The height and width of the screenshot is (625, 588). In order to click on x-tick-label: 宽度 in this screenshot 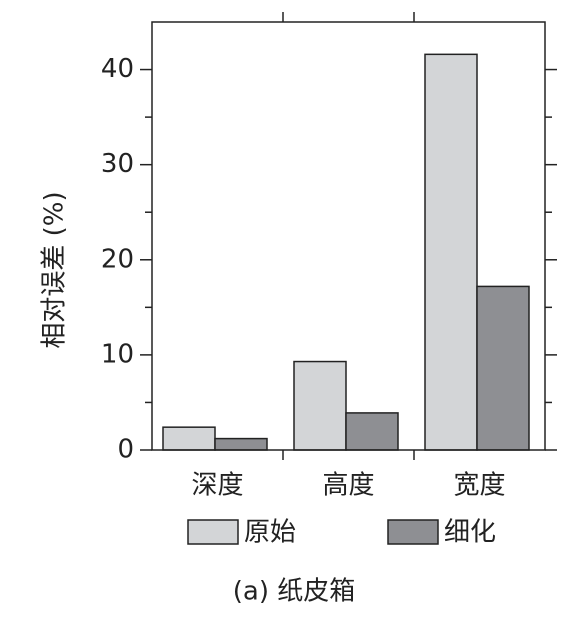, I will do `click(479, 486)`.